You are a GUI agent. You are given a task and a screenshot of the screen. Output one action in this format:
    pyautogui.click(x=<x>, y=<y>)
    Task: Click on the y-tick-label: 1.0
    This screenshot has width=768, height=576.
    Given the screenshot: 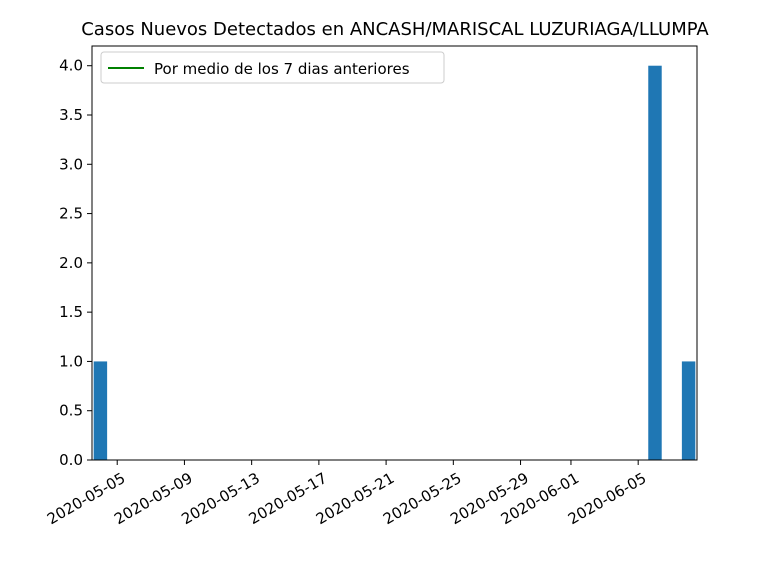 What is the action you would take?
    pyautogui.click(x=71, y=361)
    